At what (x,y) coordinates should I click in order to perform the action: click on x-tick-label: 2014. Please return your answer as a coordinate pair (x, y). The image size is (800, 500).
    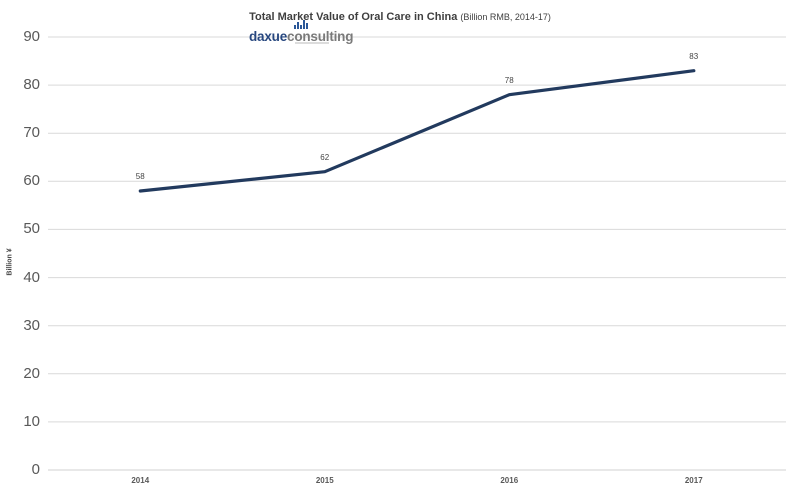
    Looking at the image, I should click on (140, 480).